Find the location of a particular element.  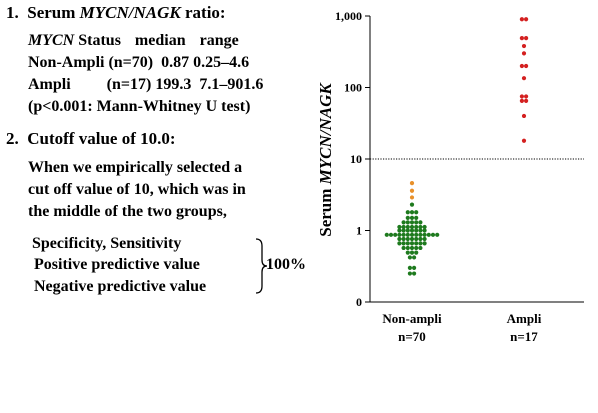

row-n: (n=17) is located at coordinates (129, 84).